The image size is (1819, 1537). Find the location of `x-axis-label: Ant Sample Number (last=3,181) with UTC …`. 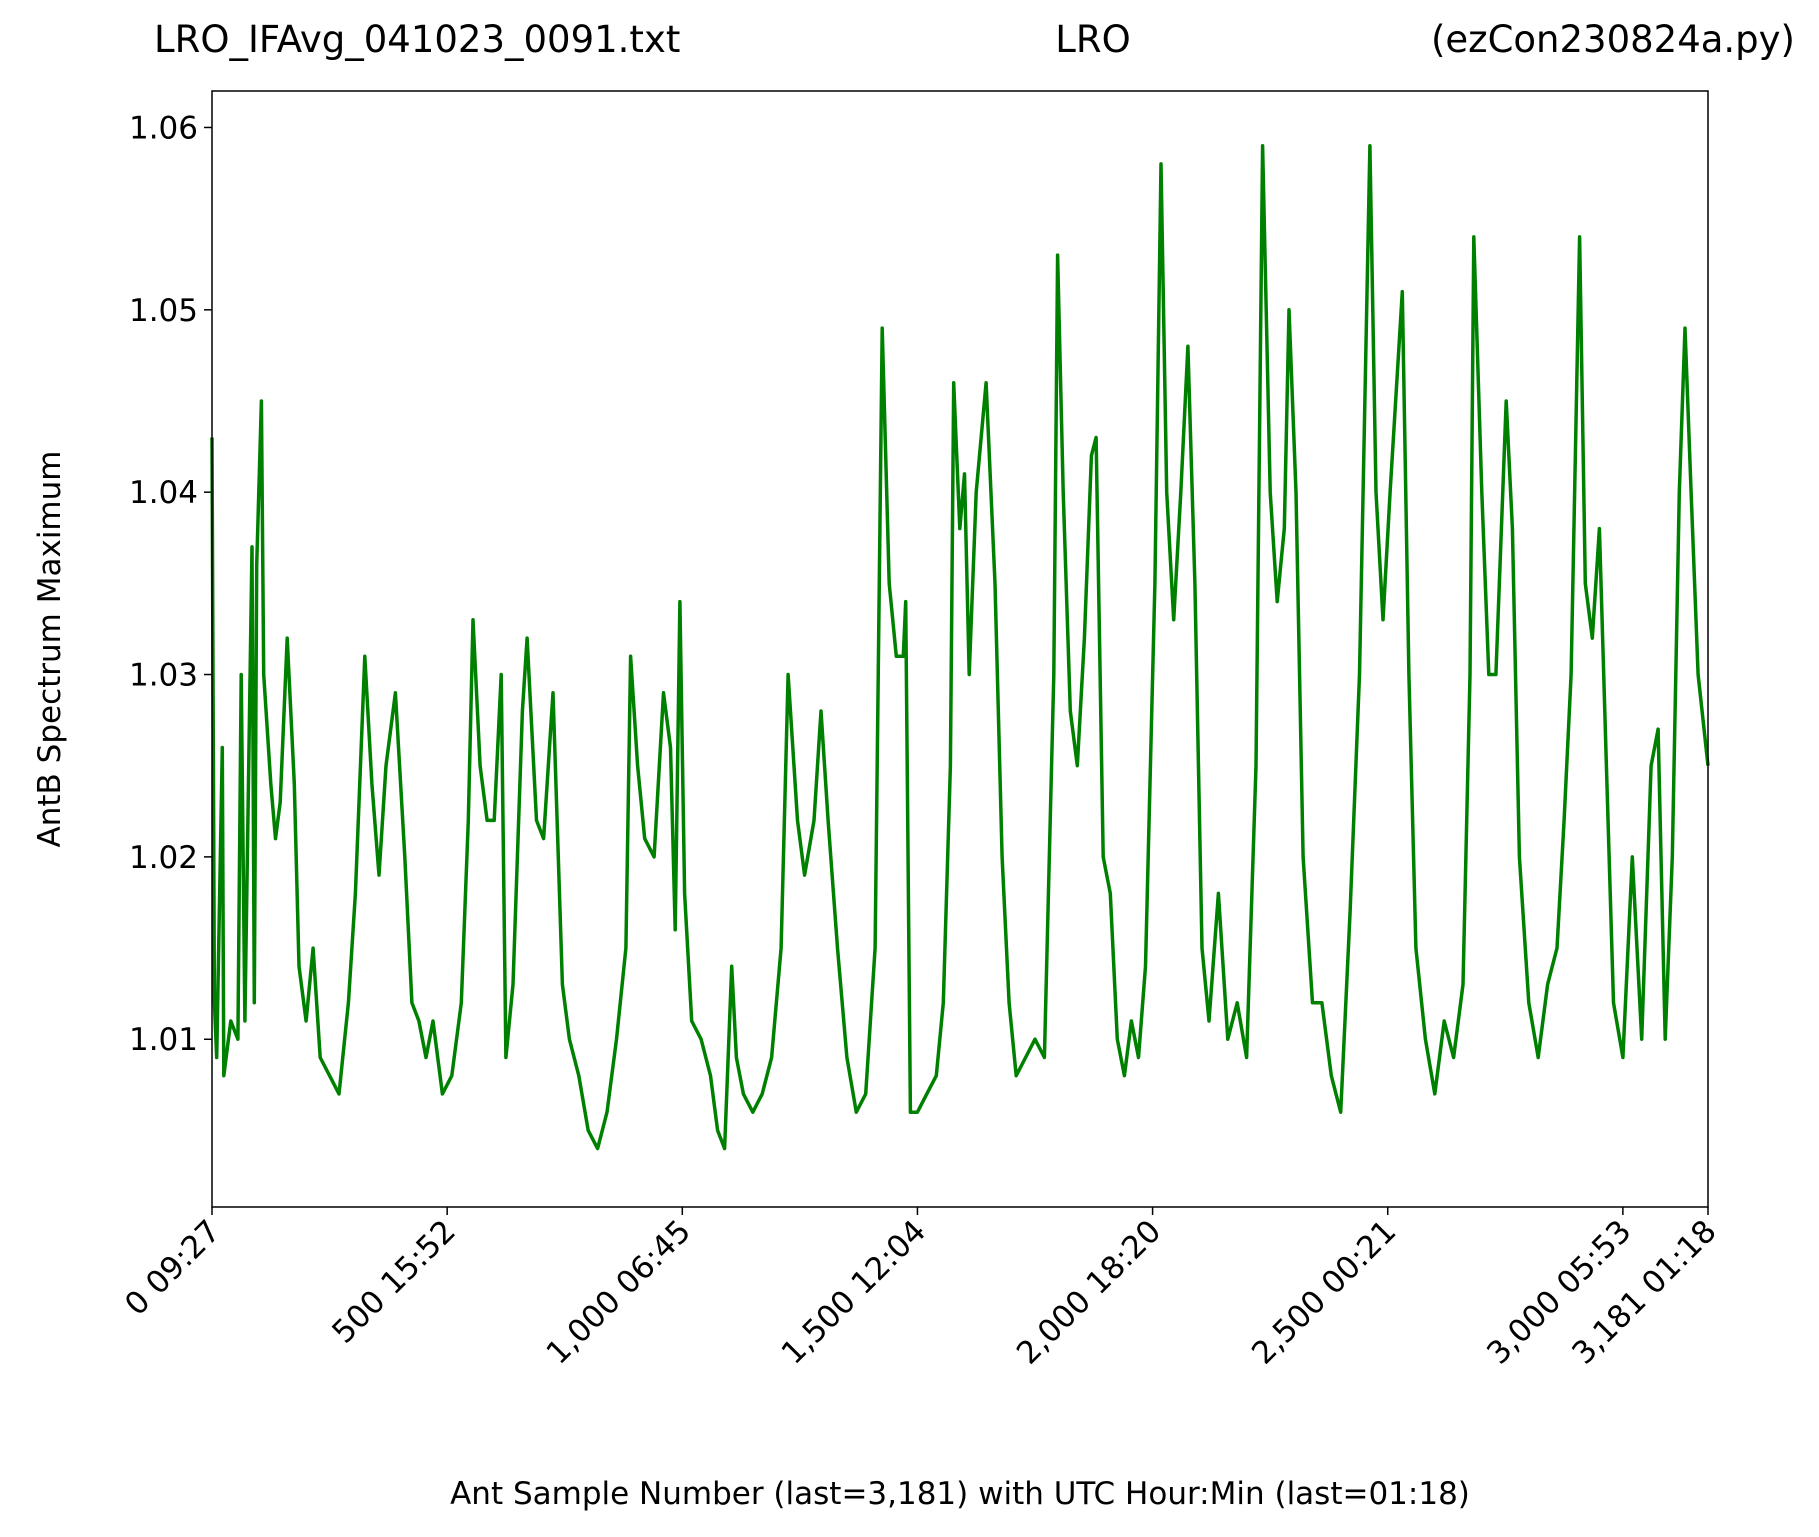

x-axis-label: Ant Sample Number (last=3,181) with UTC … is located at coordinates (960, 1494).